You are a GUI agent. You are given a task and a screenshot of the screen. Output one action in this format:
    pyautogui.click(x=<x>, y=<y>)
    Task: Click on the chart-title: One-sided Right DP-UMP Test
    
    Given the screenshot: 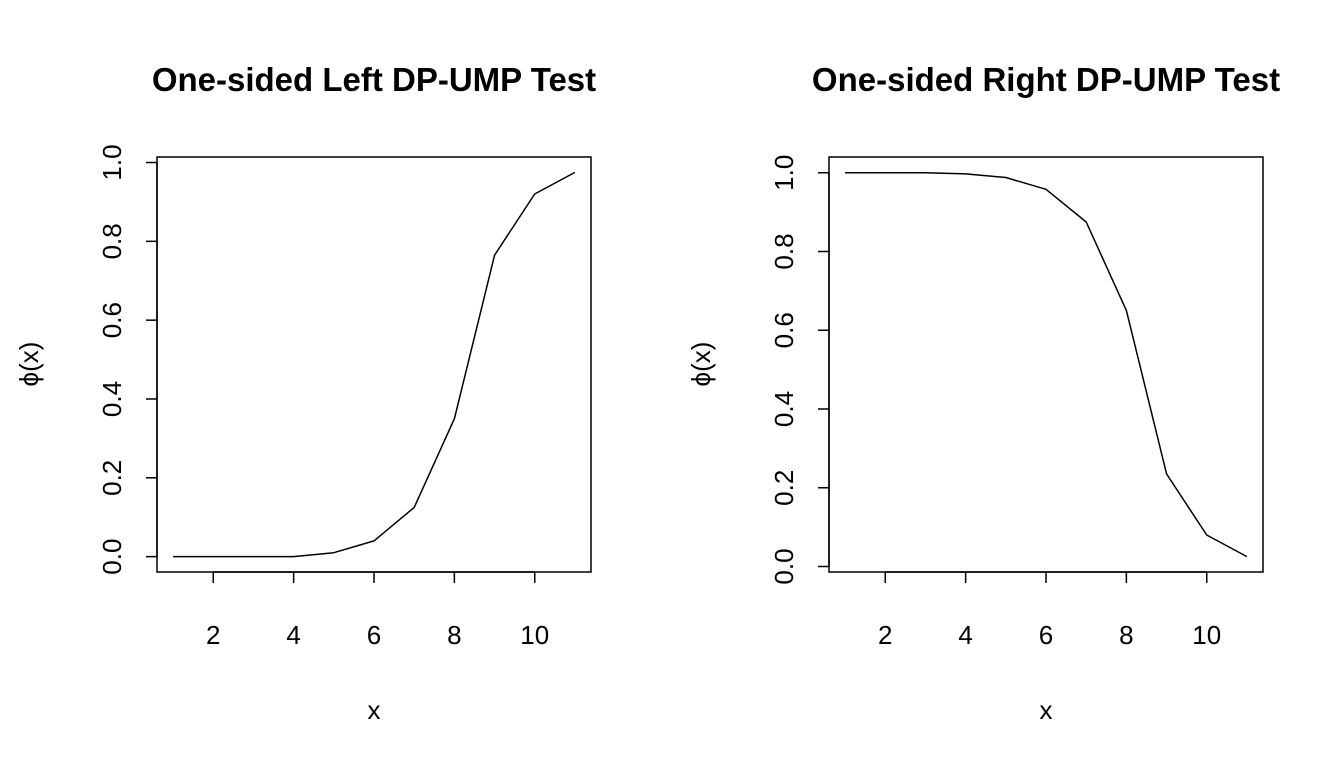 What is the action you would take?
    pyautogui.click(x=1046, y=79)
    